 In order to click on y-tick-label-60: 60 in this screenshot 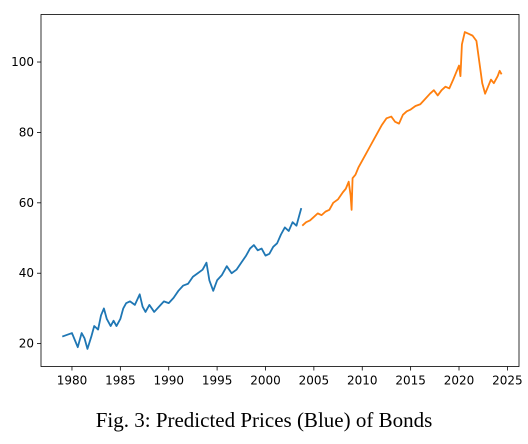, I will do `click(26, 203)`.